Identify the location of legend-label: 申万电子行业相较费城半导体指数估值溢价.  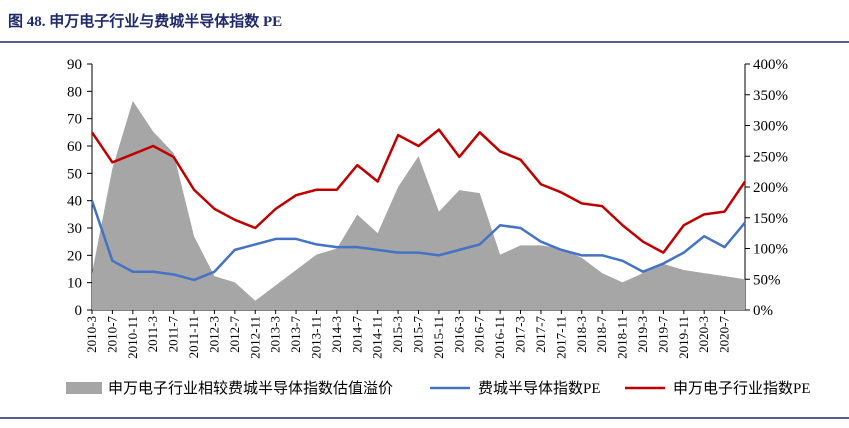
(250, 388).